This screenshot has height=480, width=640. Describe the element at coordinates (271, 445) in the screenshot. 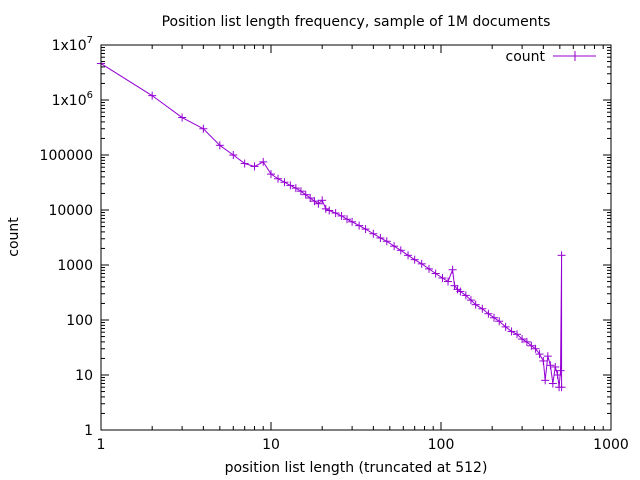

I see `x-tick-label: 10` at that location.